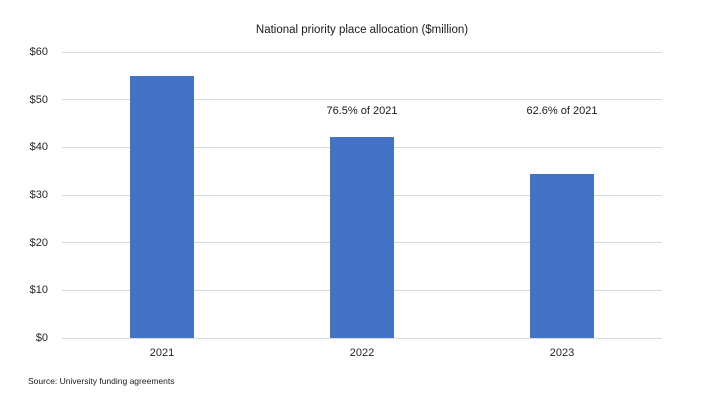  Describe the element at coordinates (41, 338) in the screenshot. I see `y-tick-label-0: $0` at that location.